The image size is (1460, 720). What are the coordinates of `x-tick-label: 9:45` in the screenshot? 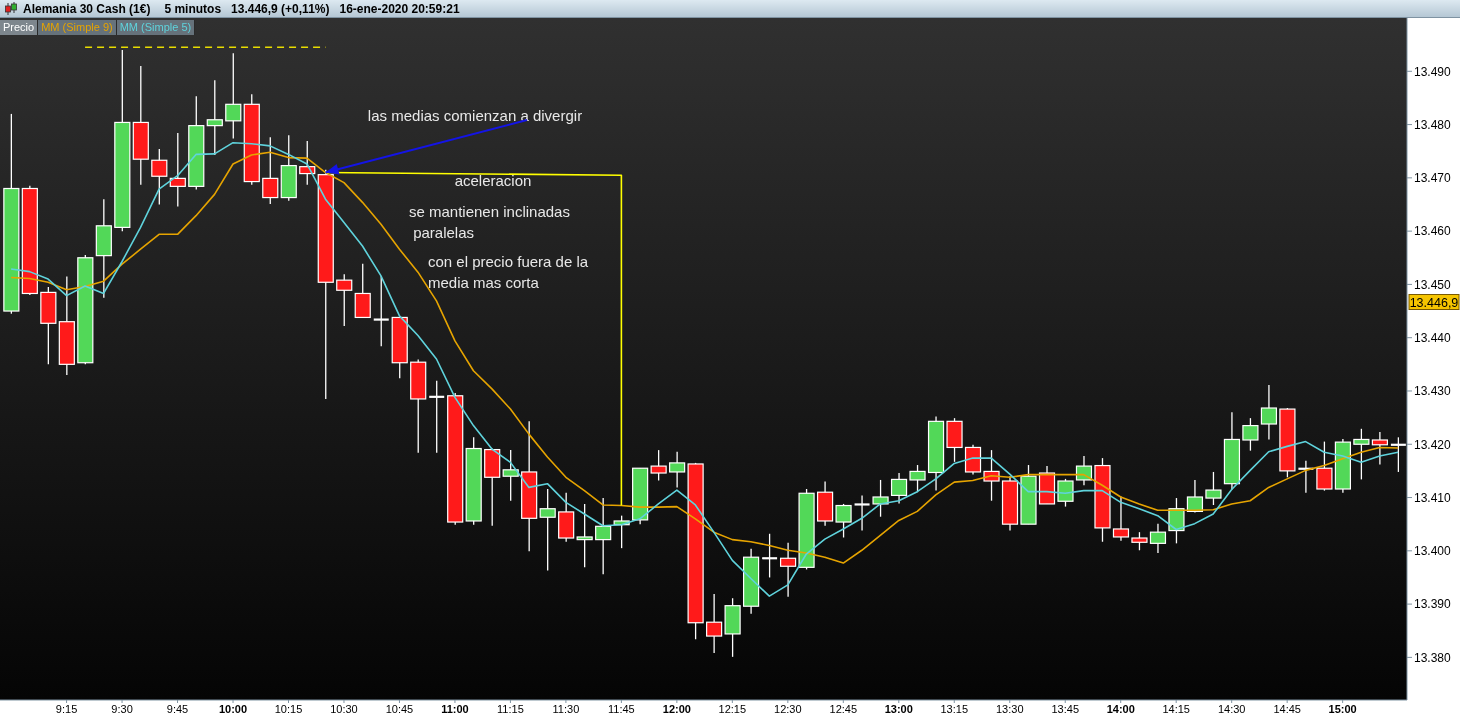 It's located at (177, 709).